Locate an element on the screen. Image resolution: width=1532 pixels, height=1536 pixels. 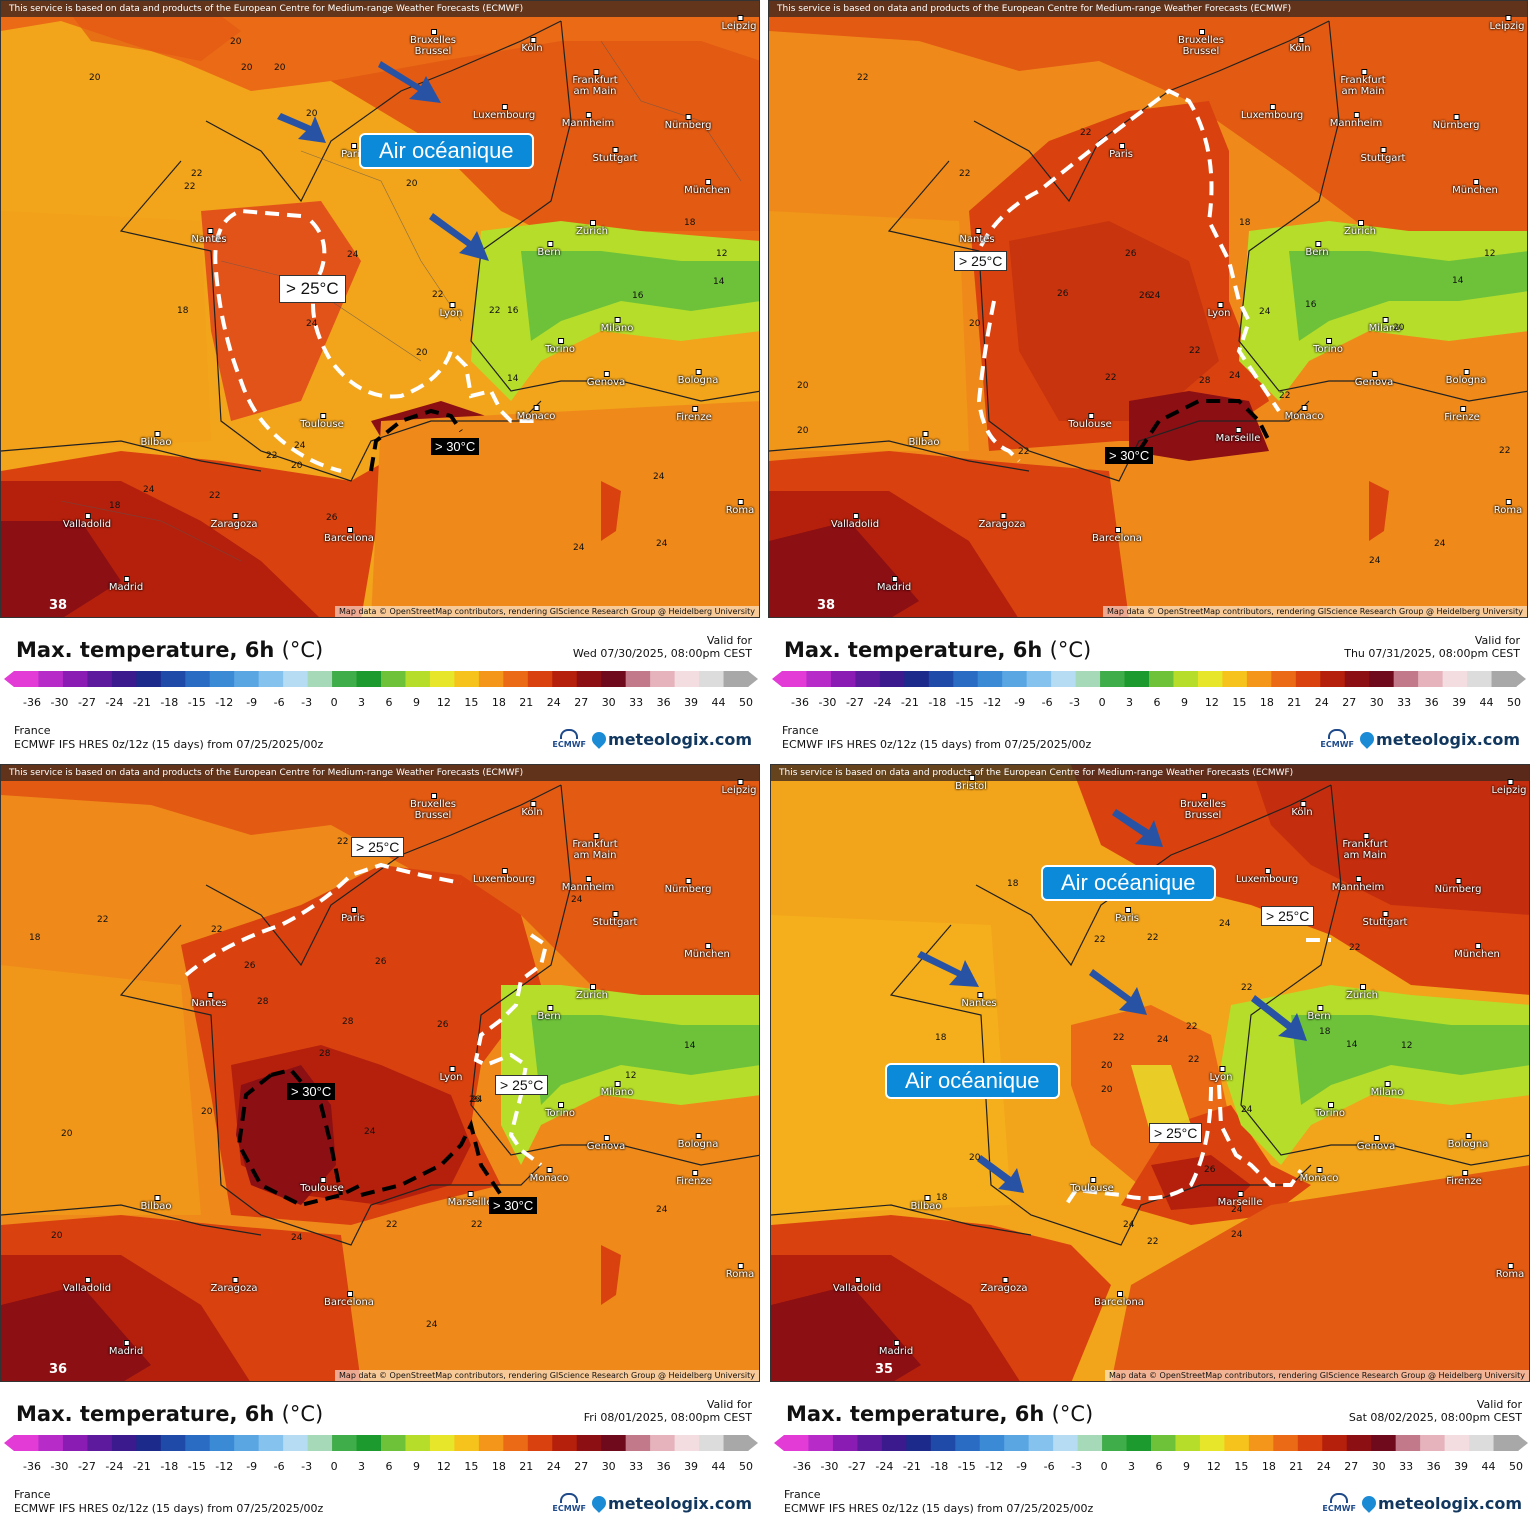
legend-tick-label: 21 is located at coordinates (1294, 702).